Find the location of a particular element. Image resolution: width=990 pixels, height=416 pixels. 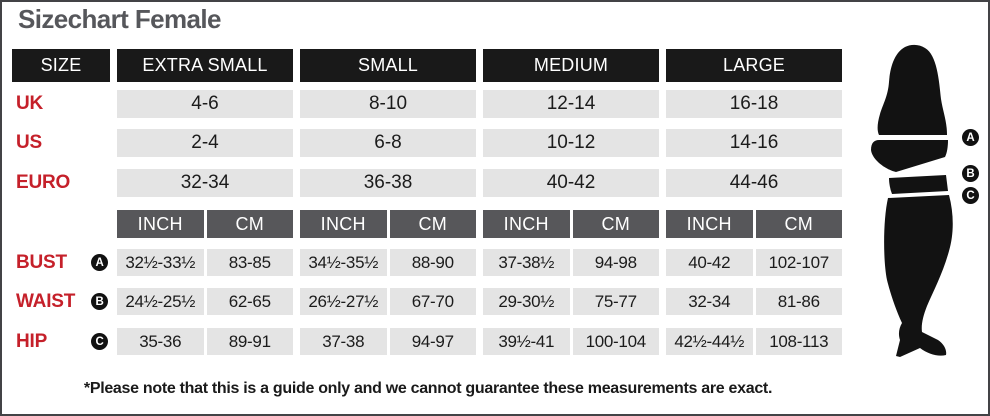

cell-hip-m-cm: 100-104 is located at coordinates (615, 341).